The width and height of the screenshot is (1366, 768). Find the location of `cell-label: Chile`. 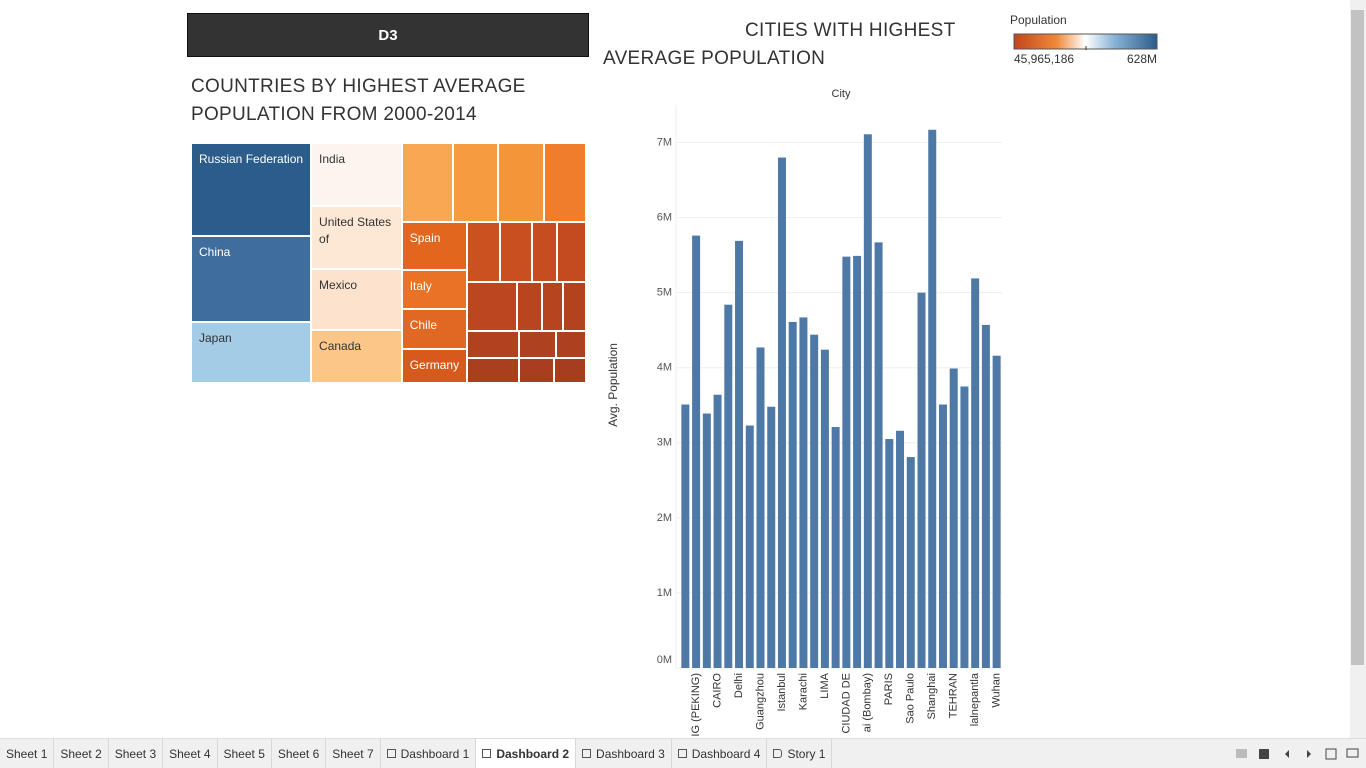

cell-label: Chile is located at coordinates (423, 324).